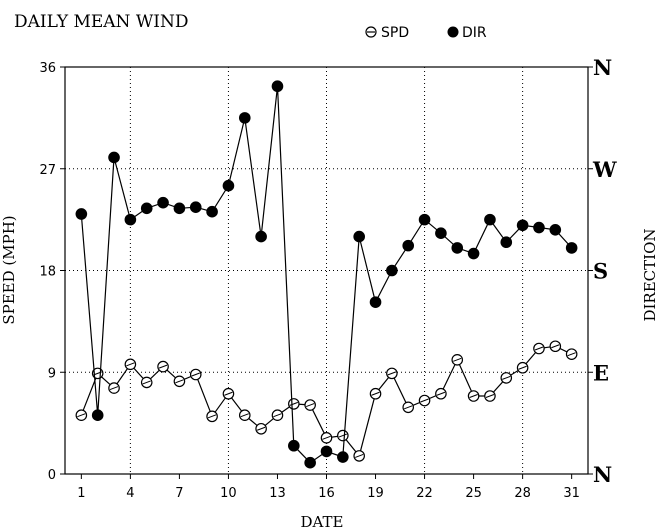 This screenshot has width=658, height=531. Describe the element at coordinates (52, 475) in the screenshot. I see `y-tick-label: 0` at that location.